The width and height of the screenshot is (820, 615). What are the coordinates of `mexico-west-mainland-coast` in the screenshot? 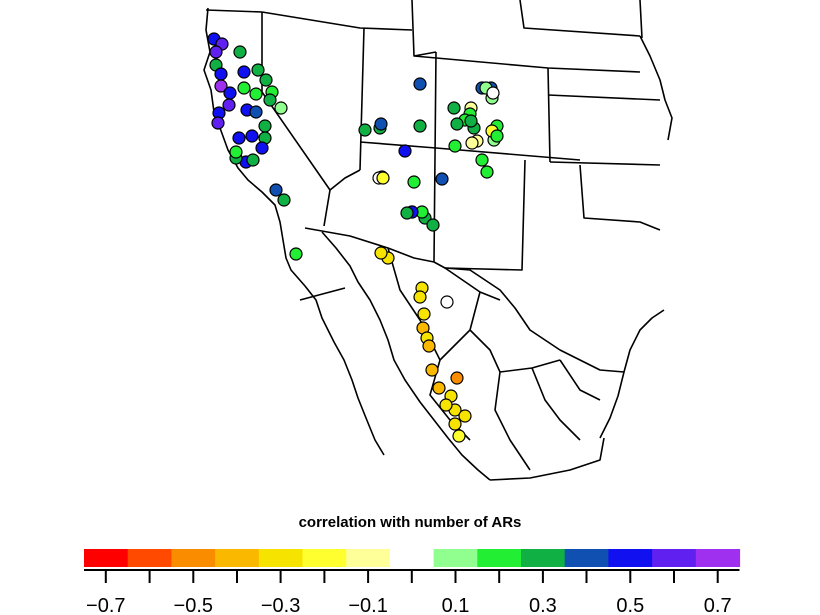 It's located at (406, 356).